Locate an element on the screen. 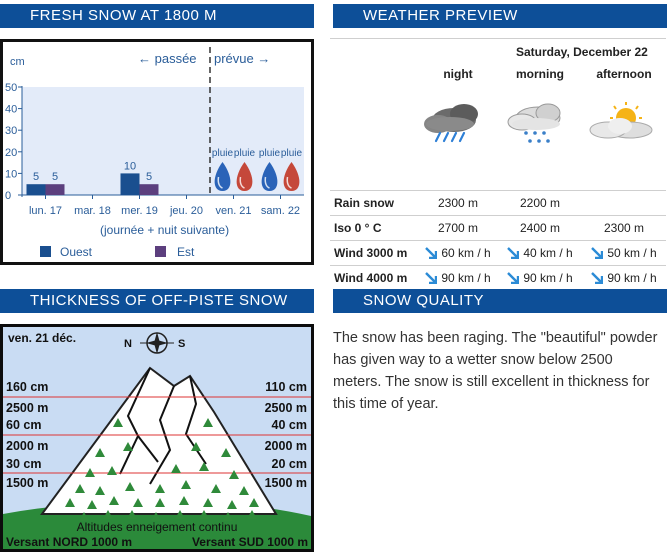  compass-south: S is located at coordinates (181, 344).